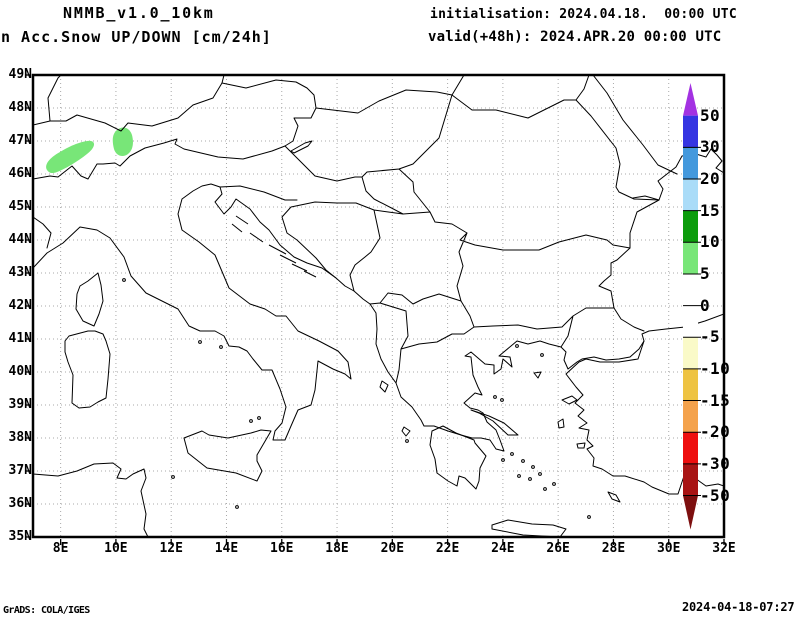 The image size is (800, 618). I want to click on x-axis-label-20E: 20E, so click(392, 548).